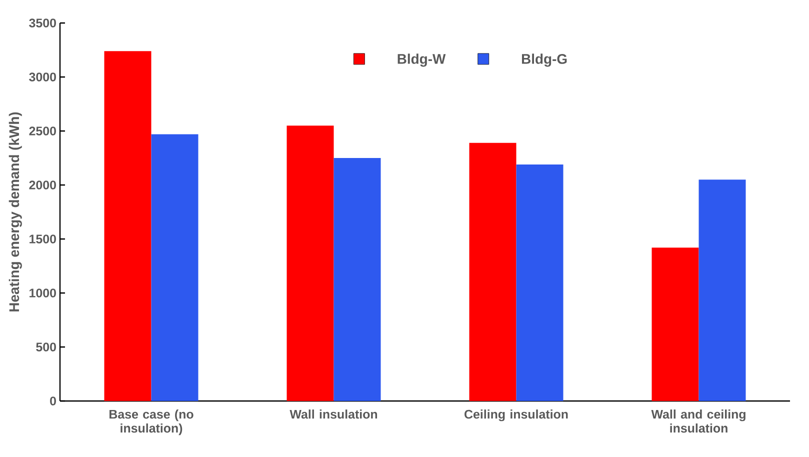  I want to click on y-tick-label: 0, so click(53, 401).